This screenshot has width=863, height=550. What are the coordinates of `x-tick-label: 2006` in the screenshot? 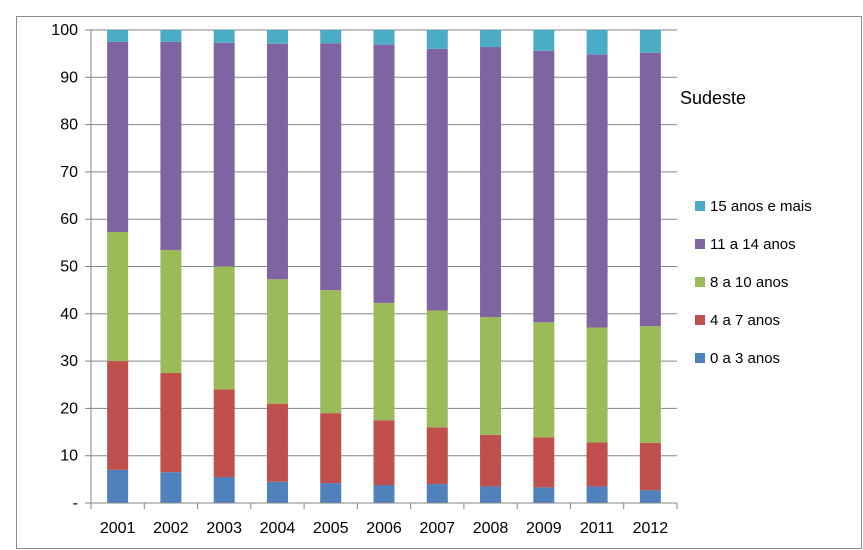 It's located at (384, 528).